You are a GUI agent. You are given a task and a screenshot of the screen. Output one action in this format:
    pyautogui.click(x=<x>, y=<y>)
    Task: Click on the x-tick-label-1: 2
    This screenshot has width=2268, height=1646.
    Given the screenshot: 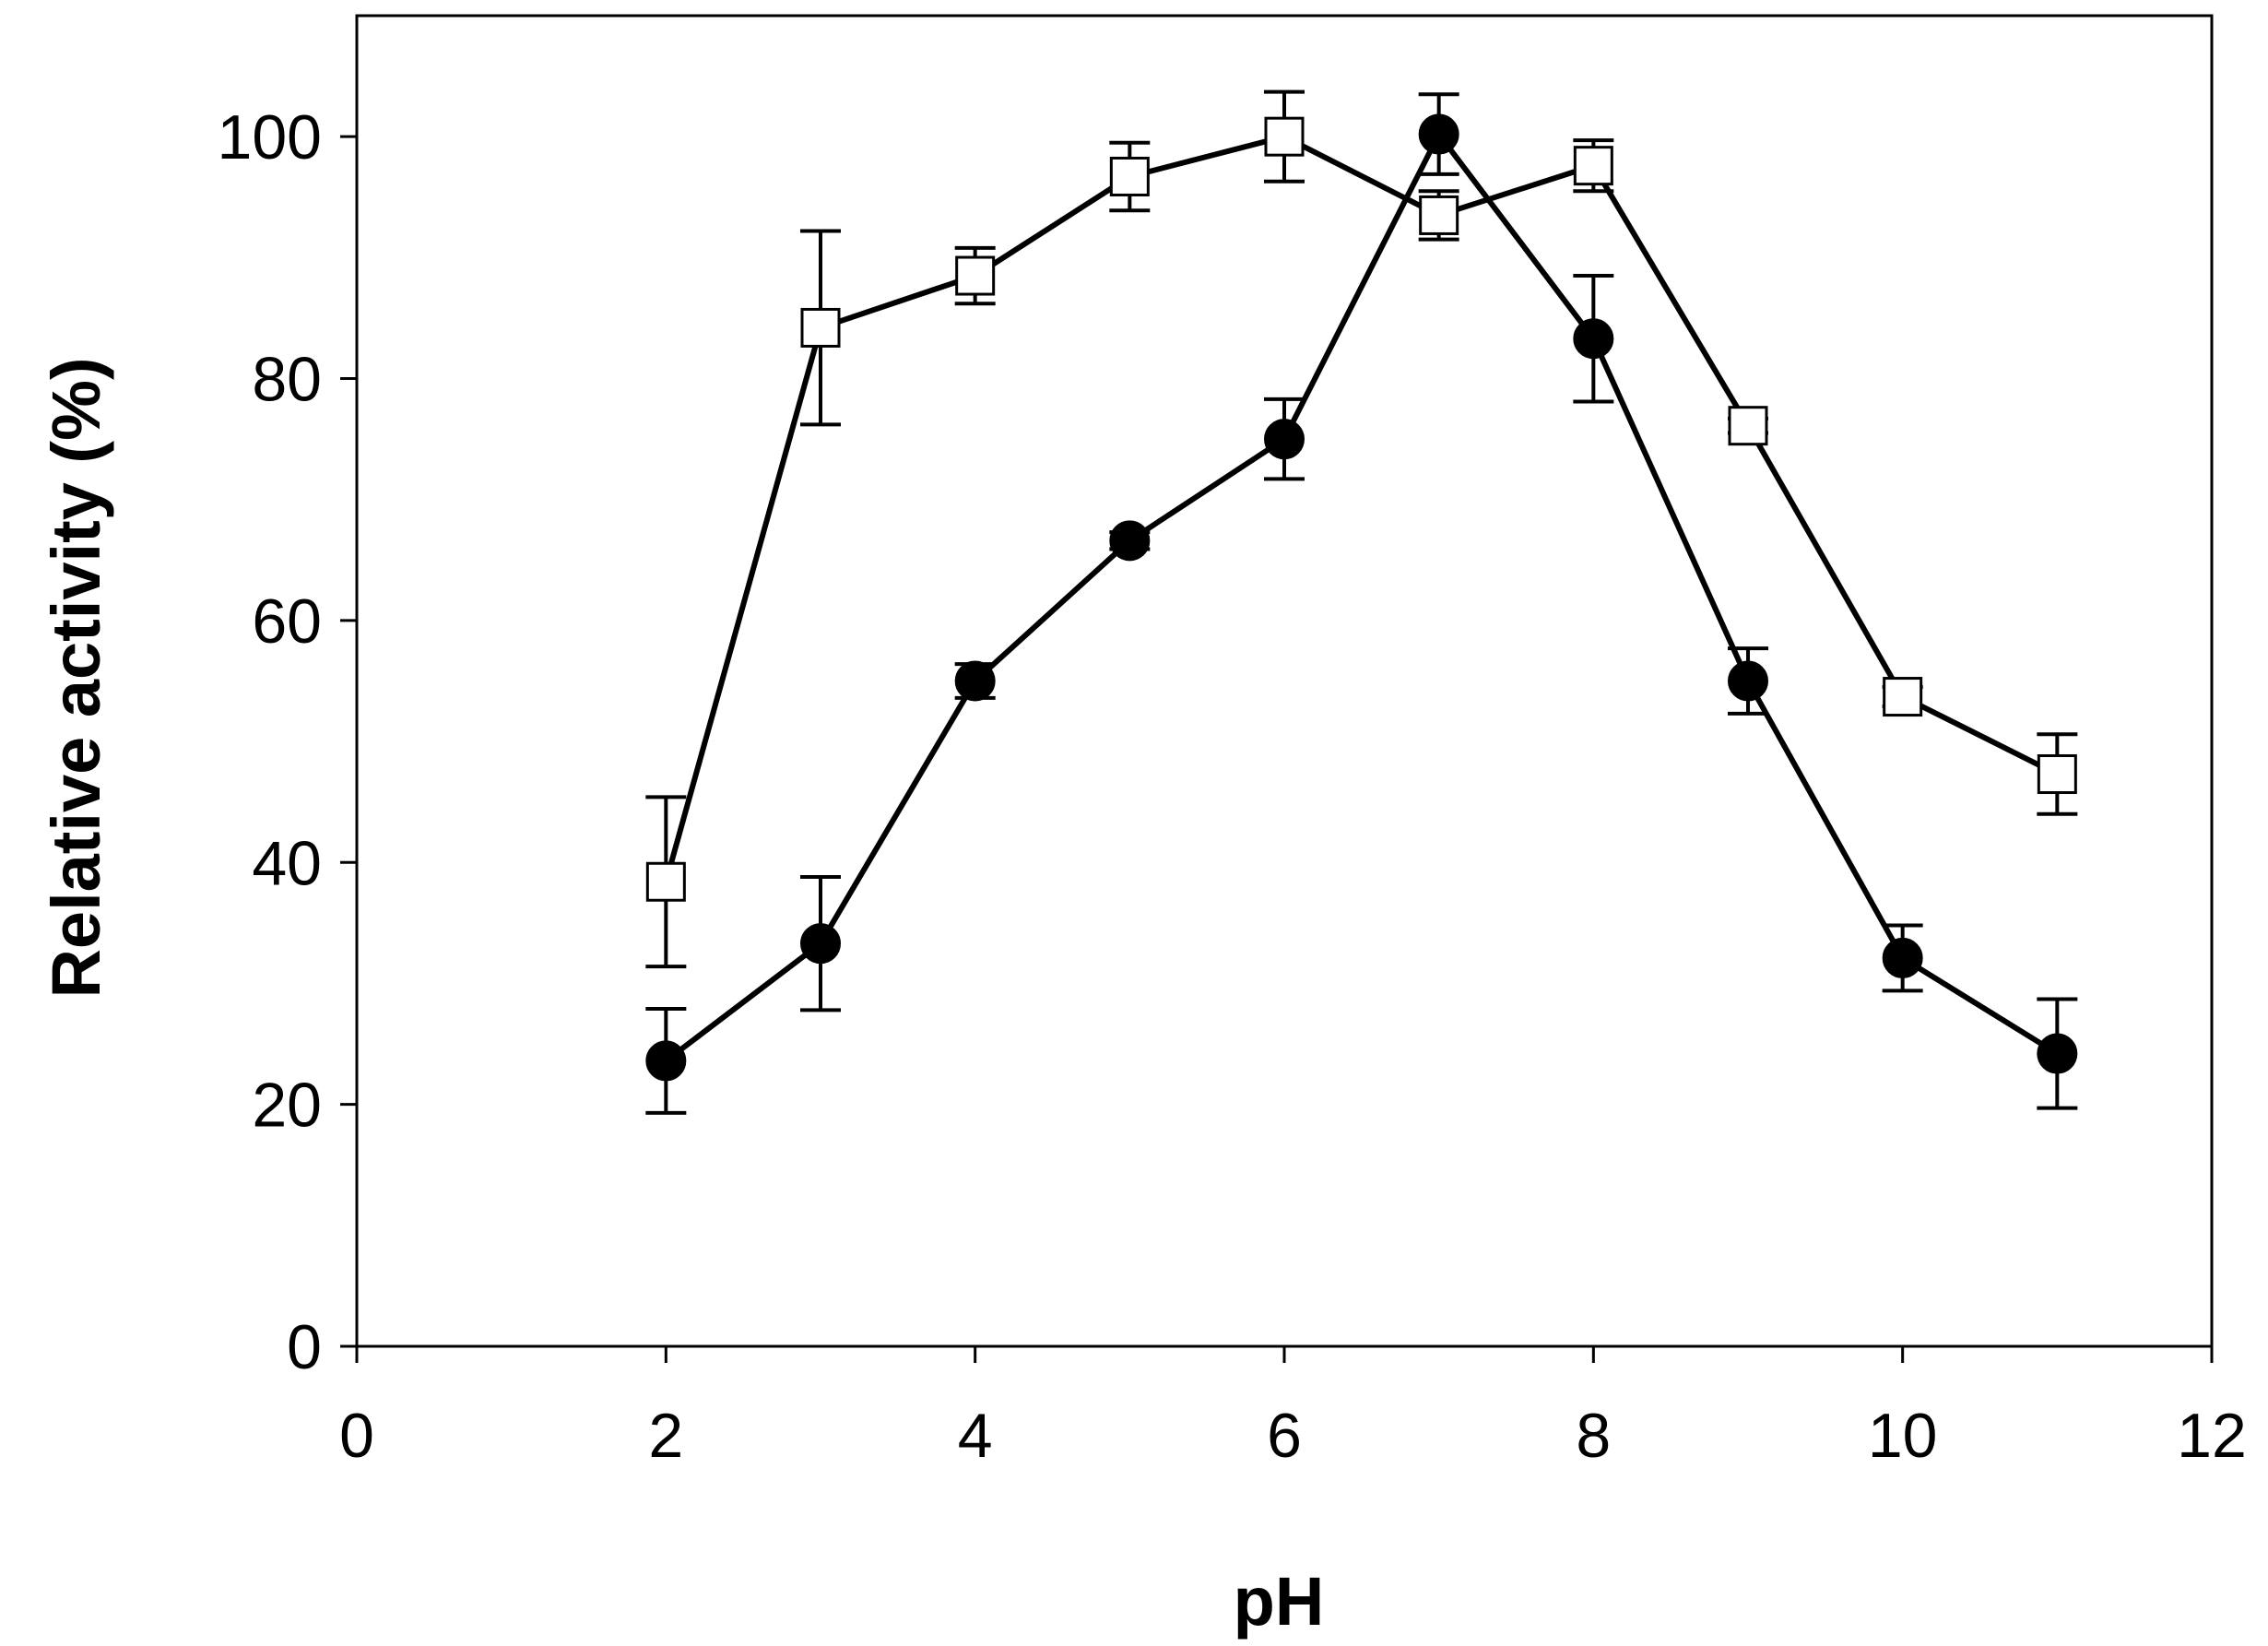 What is the action you would take?
    pyautogui.click(x=665, y=1436)
    